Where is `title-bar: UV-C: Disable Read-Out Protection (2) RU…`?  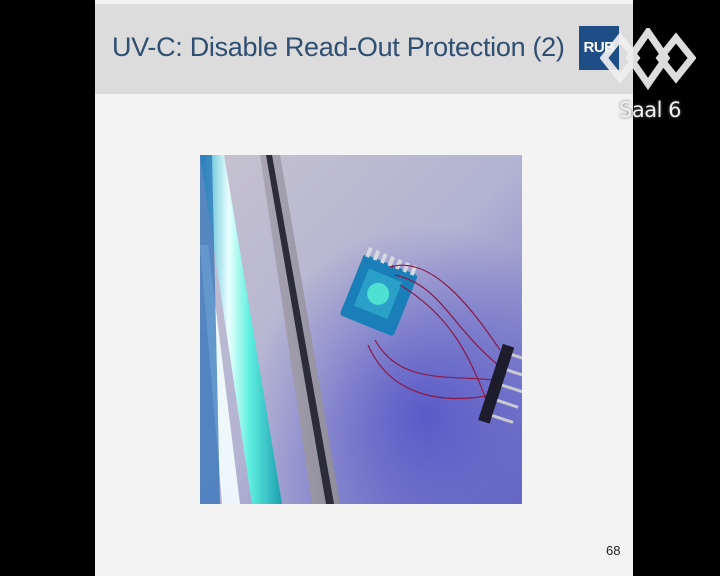
title-bar: UV-C: Disable Read-Out Protection (2) RU… is located at coordinates (364, 49).